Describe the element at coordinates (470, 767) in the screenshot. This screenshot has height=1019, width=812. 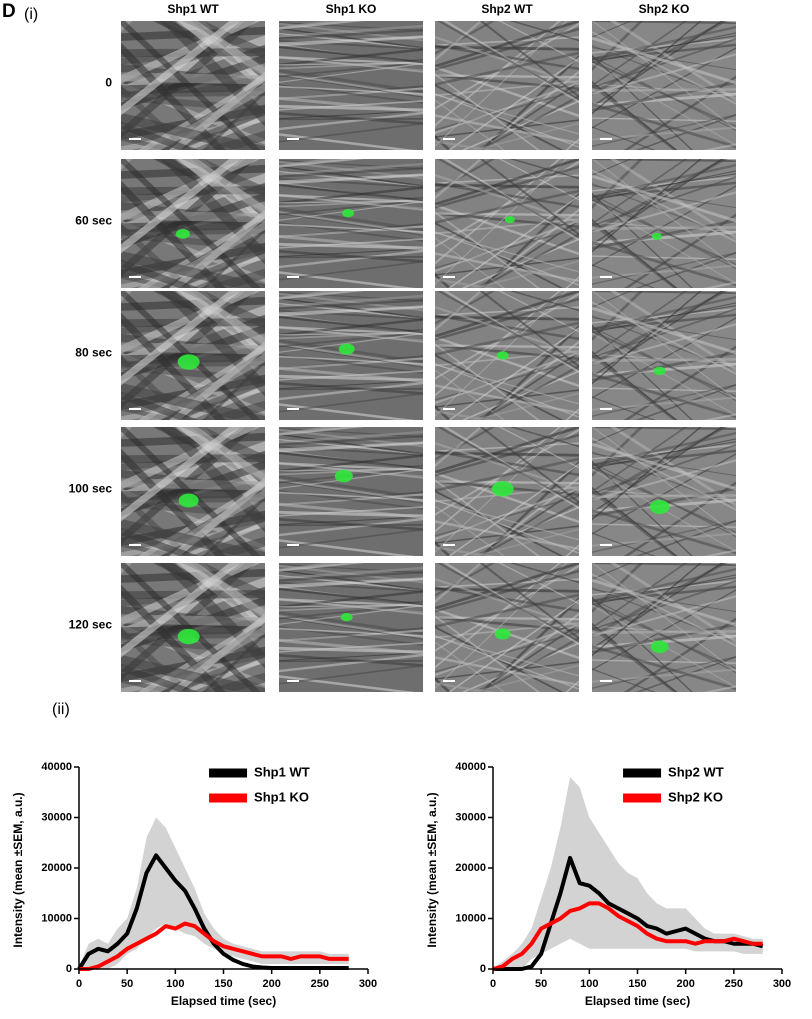
I see `y-tick-label: 40000` at that location.